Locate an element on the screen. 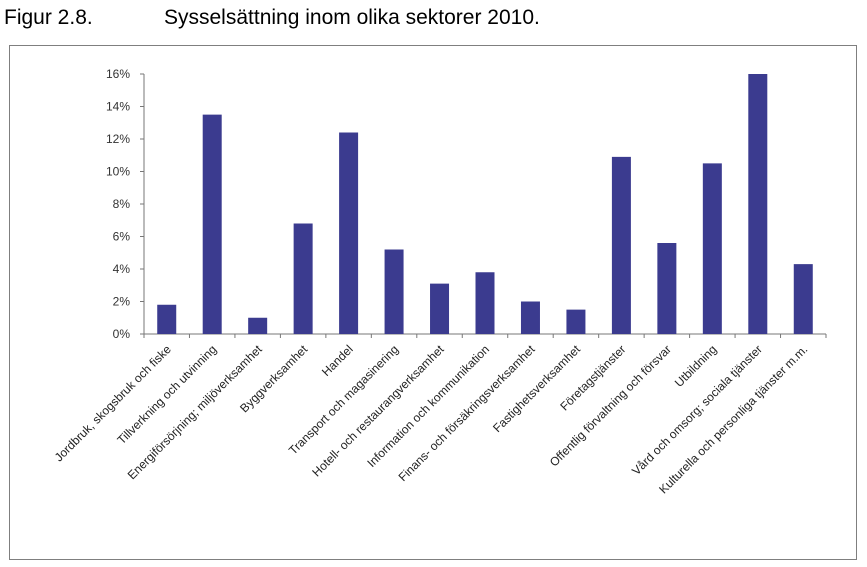 Image resolution: width=867 pixels, height=567 pixels. y-tick-label: 4% is located at coordinates (122, 269).